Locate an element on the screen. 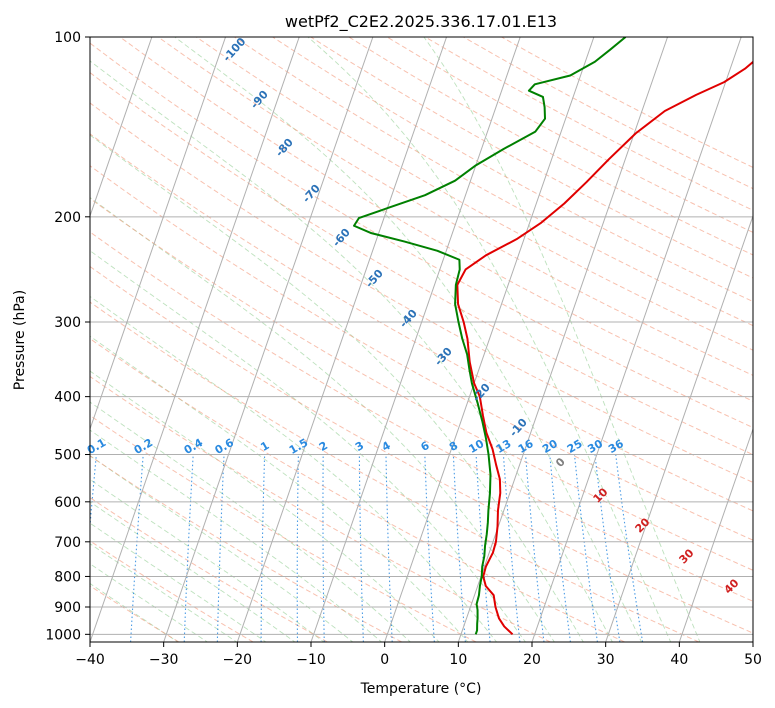 This screenshot has height=708, width=775. y-tick-label: 100 is located at coordinates (67, 38).